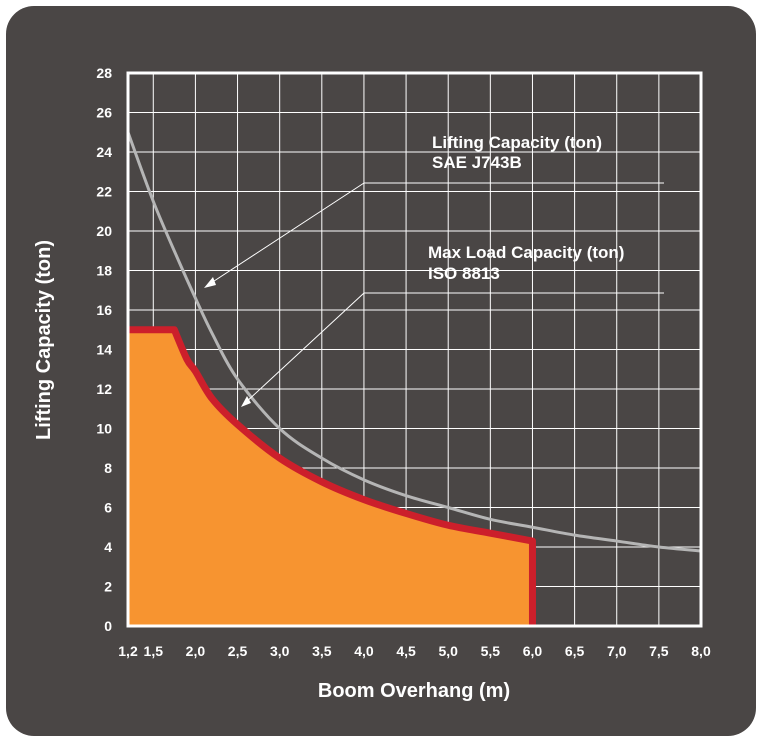 This screenshot has height=747, width=762. What do you see at coordinates (104, 152) in the screenshot?
I see `y-tick-label: 24` at bounding box center [104, 152].